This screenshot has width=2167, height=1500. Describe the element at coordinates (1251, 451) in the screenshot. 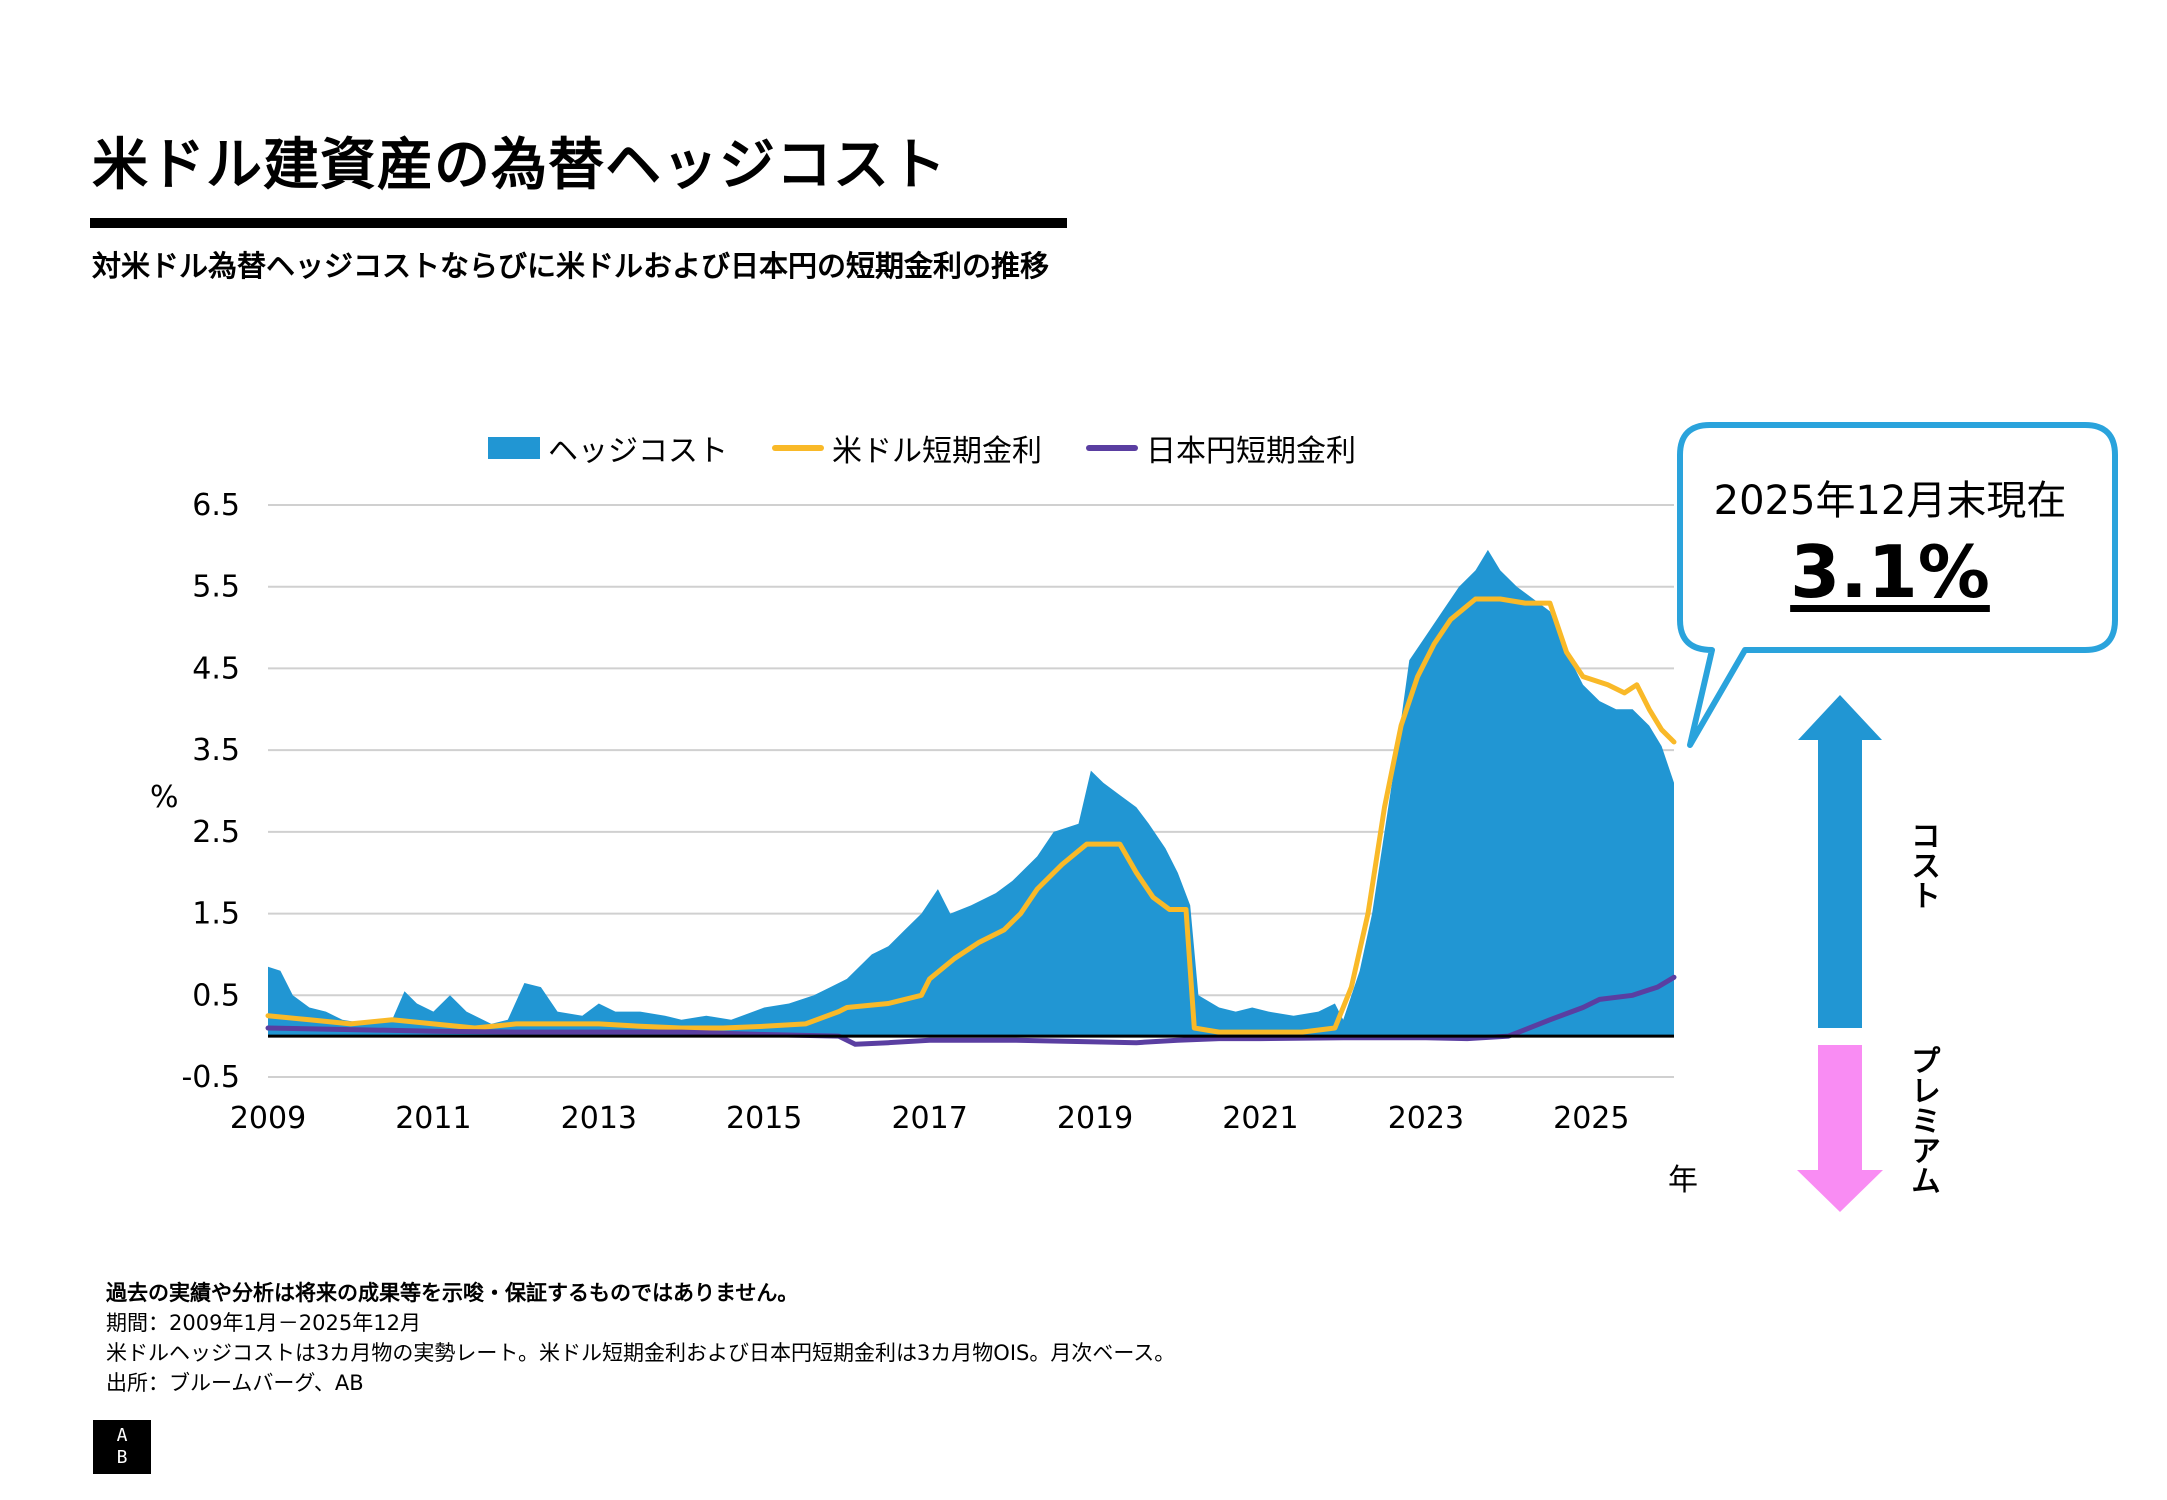

I see `legend-label-jpy-rate: 日本円短期金利` at that location.